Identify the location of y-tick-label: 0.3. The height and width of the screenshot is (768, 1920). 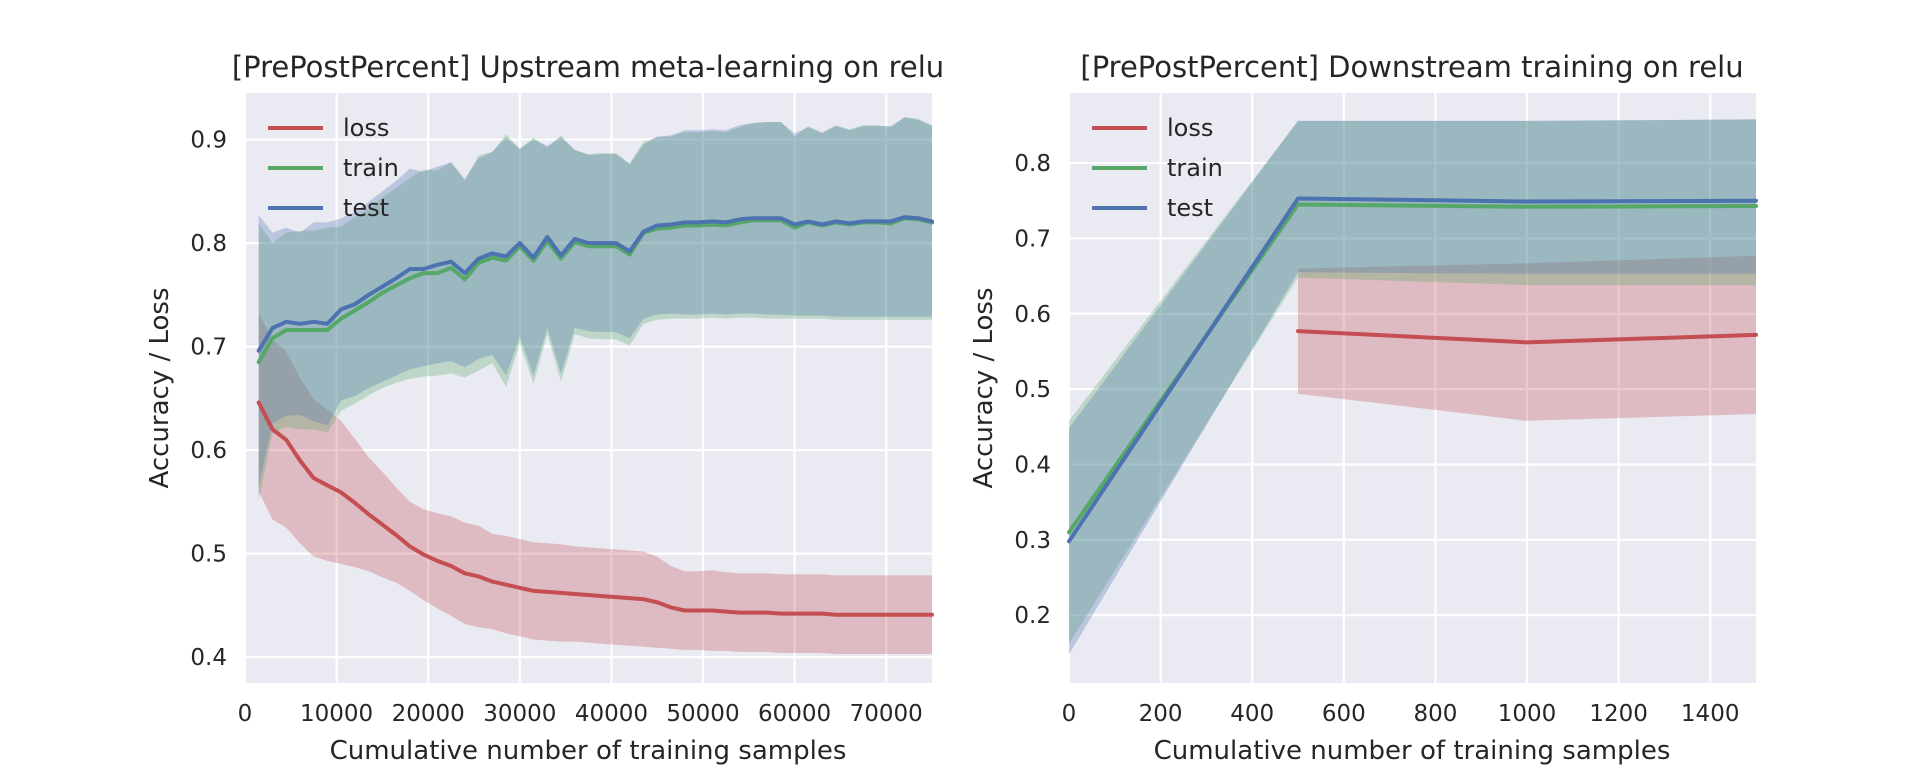
(1032, 541).